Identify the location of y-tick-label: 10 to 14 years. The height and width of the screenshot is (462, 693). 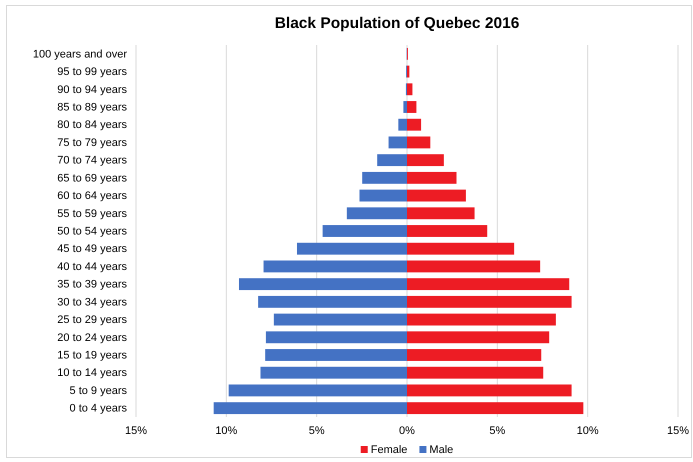
(92, 373).